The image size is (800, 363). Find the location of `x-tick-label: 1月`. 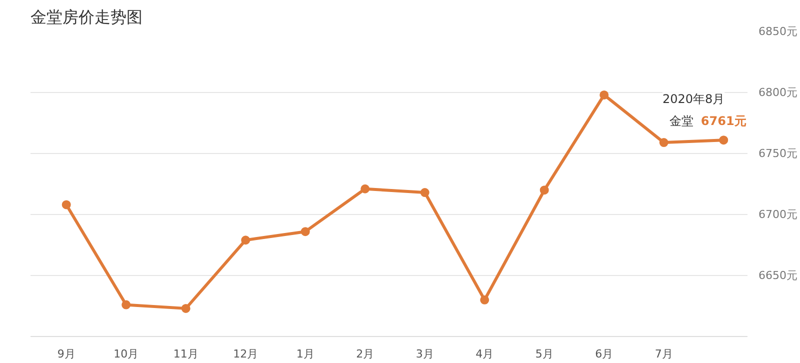

x-tick-label: 1月 is located at coordinates (305, 354).